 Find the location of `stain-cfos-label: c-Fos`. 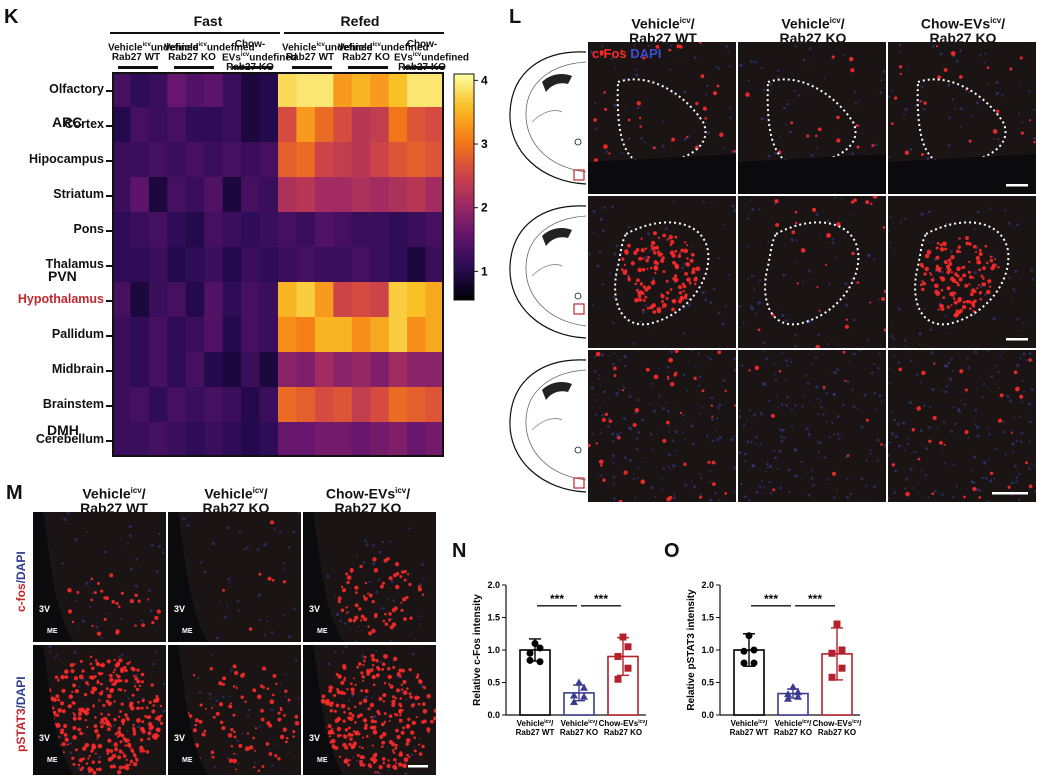

stain-cfos-label: c-Fos is located at coordinates (609, 53).